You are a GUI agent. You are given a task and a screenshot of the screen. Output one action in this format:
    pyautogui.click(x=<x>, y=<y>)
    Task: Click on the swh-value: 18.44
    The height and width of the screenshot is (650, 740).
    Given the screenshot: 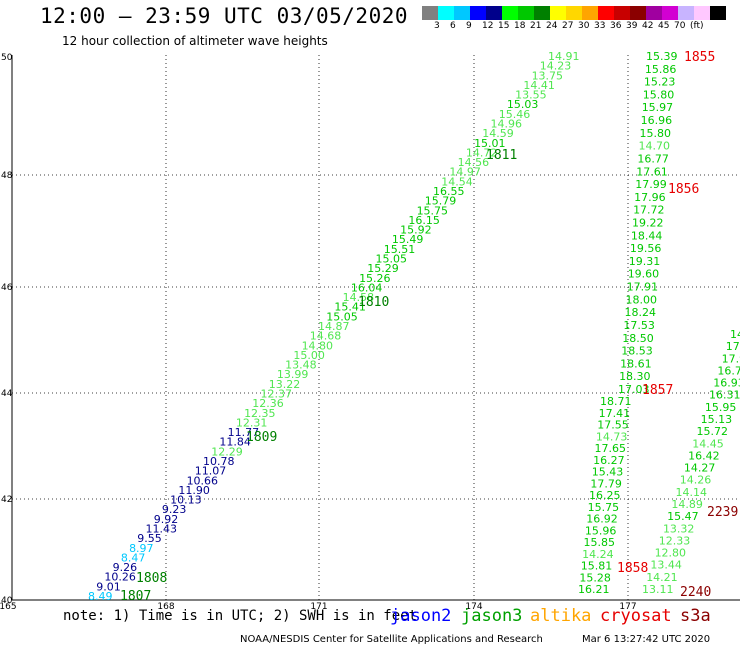 What is the action you would take?
    pyautogui.click(x=647, y=235)
    